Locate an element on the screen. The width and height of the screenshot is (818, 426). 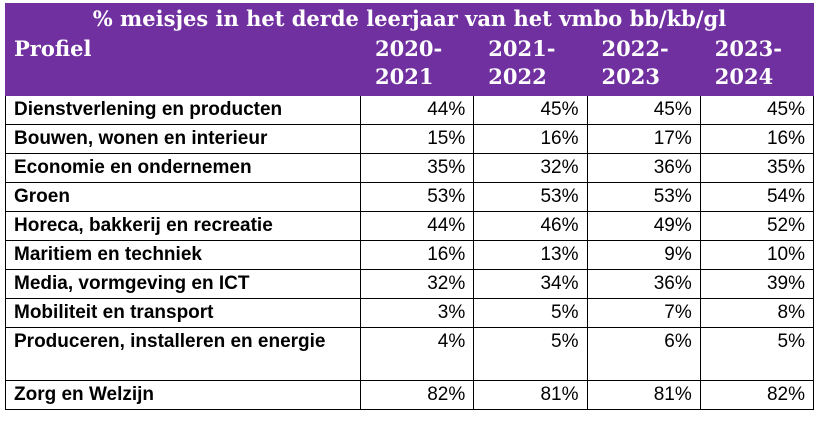
cell-value: 10% is located at coordinates (757, 255).